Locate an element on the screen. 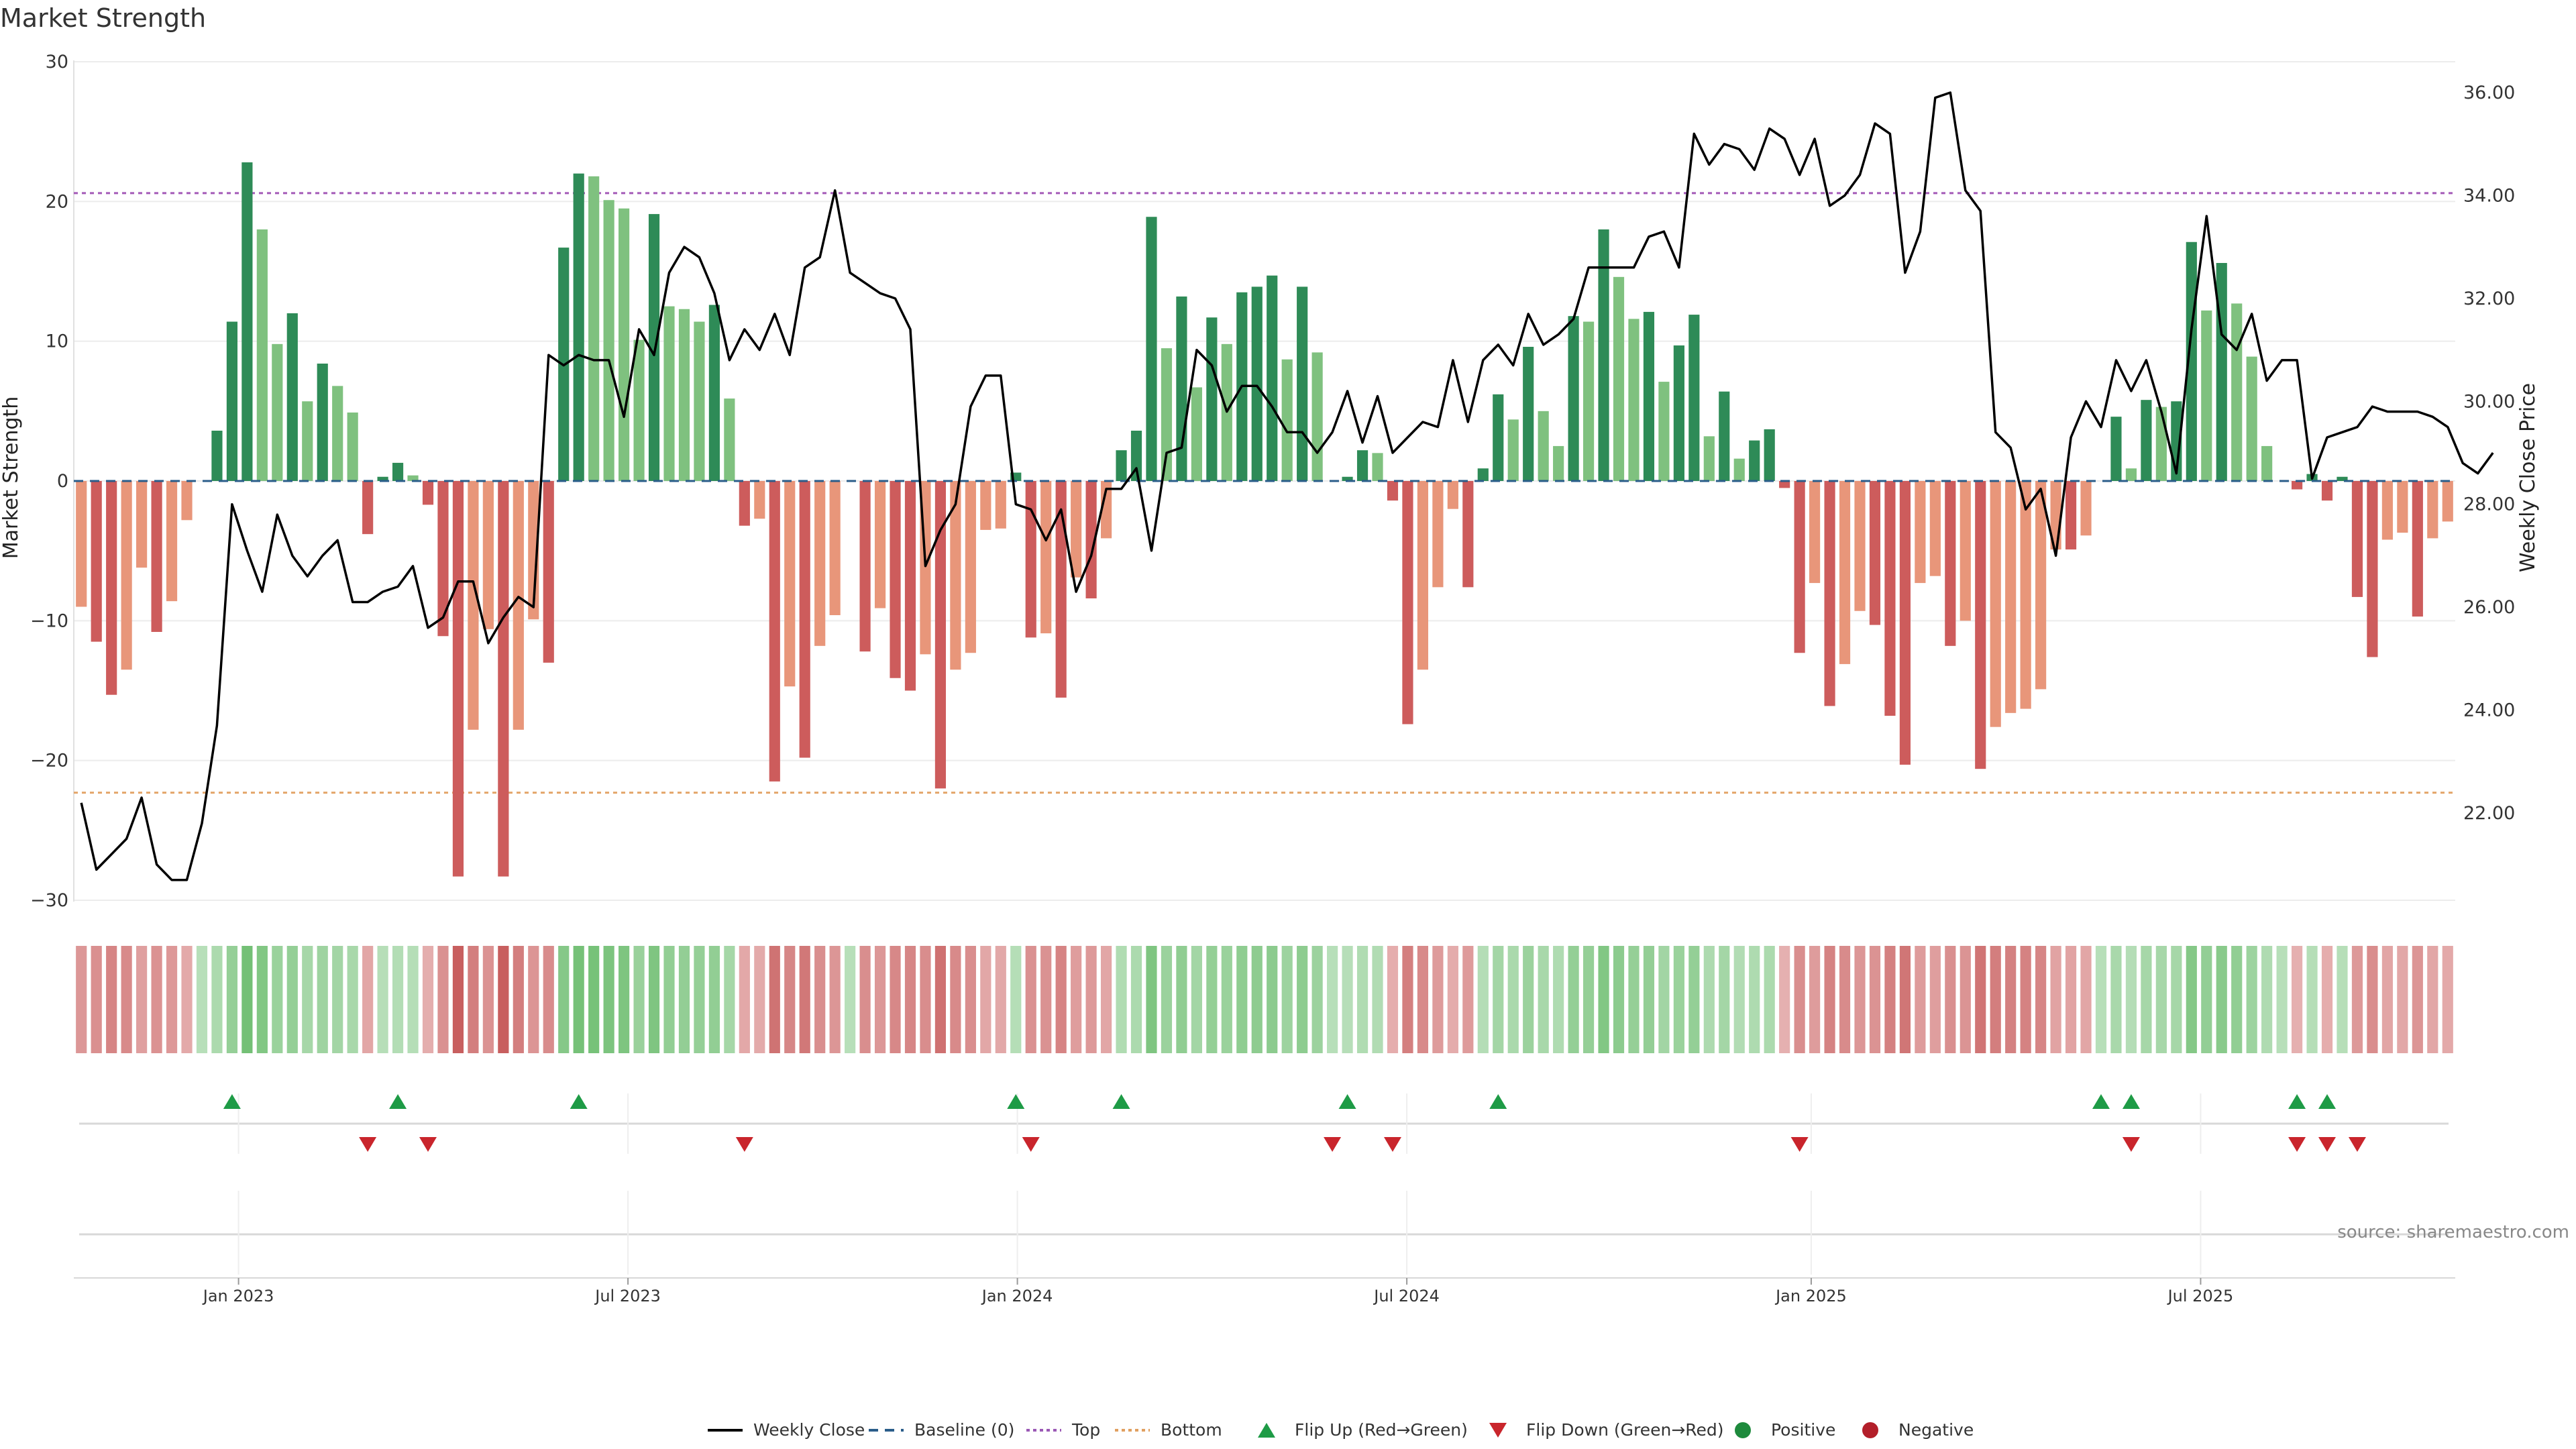  y-tick-label-right: 22.00 is located at coordinates (2489, 813).